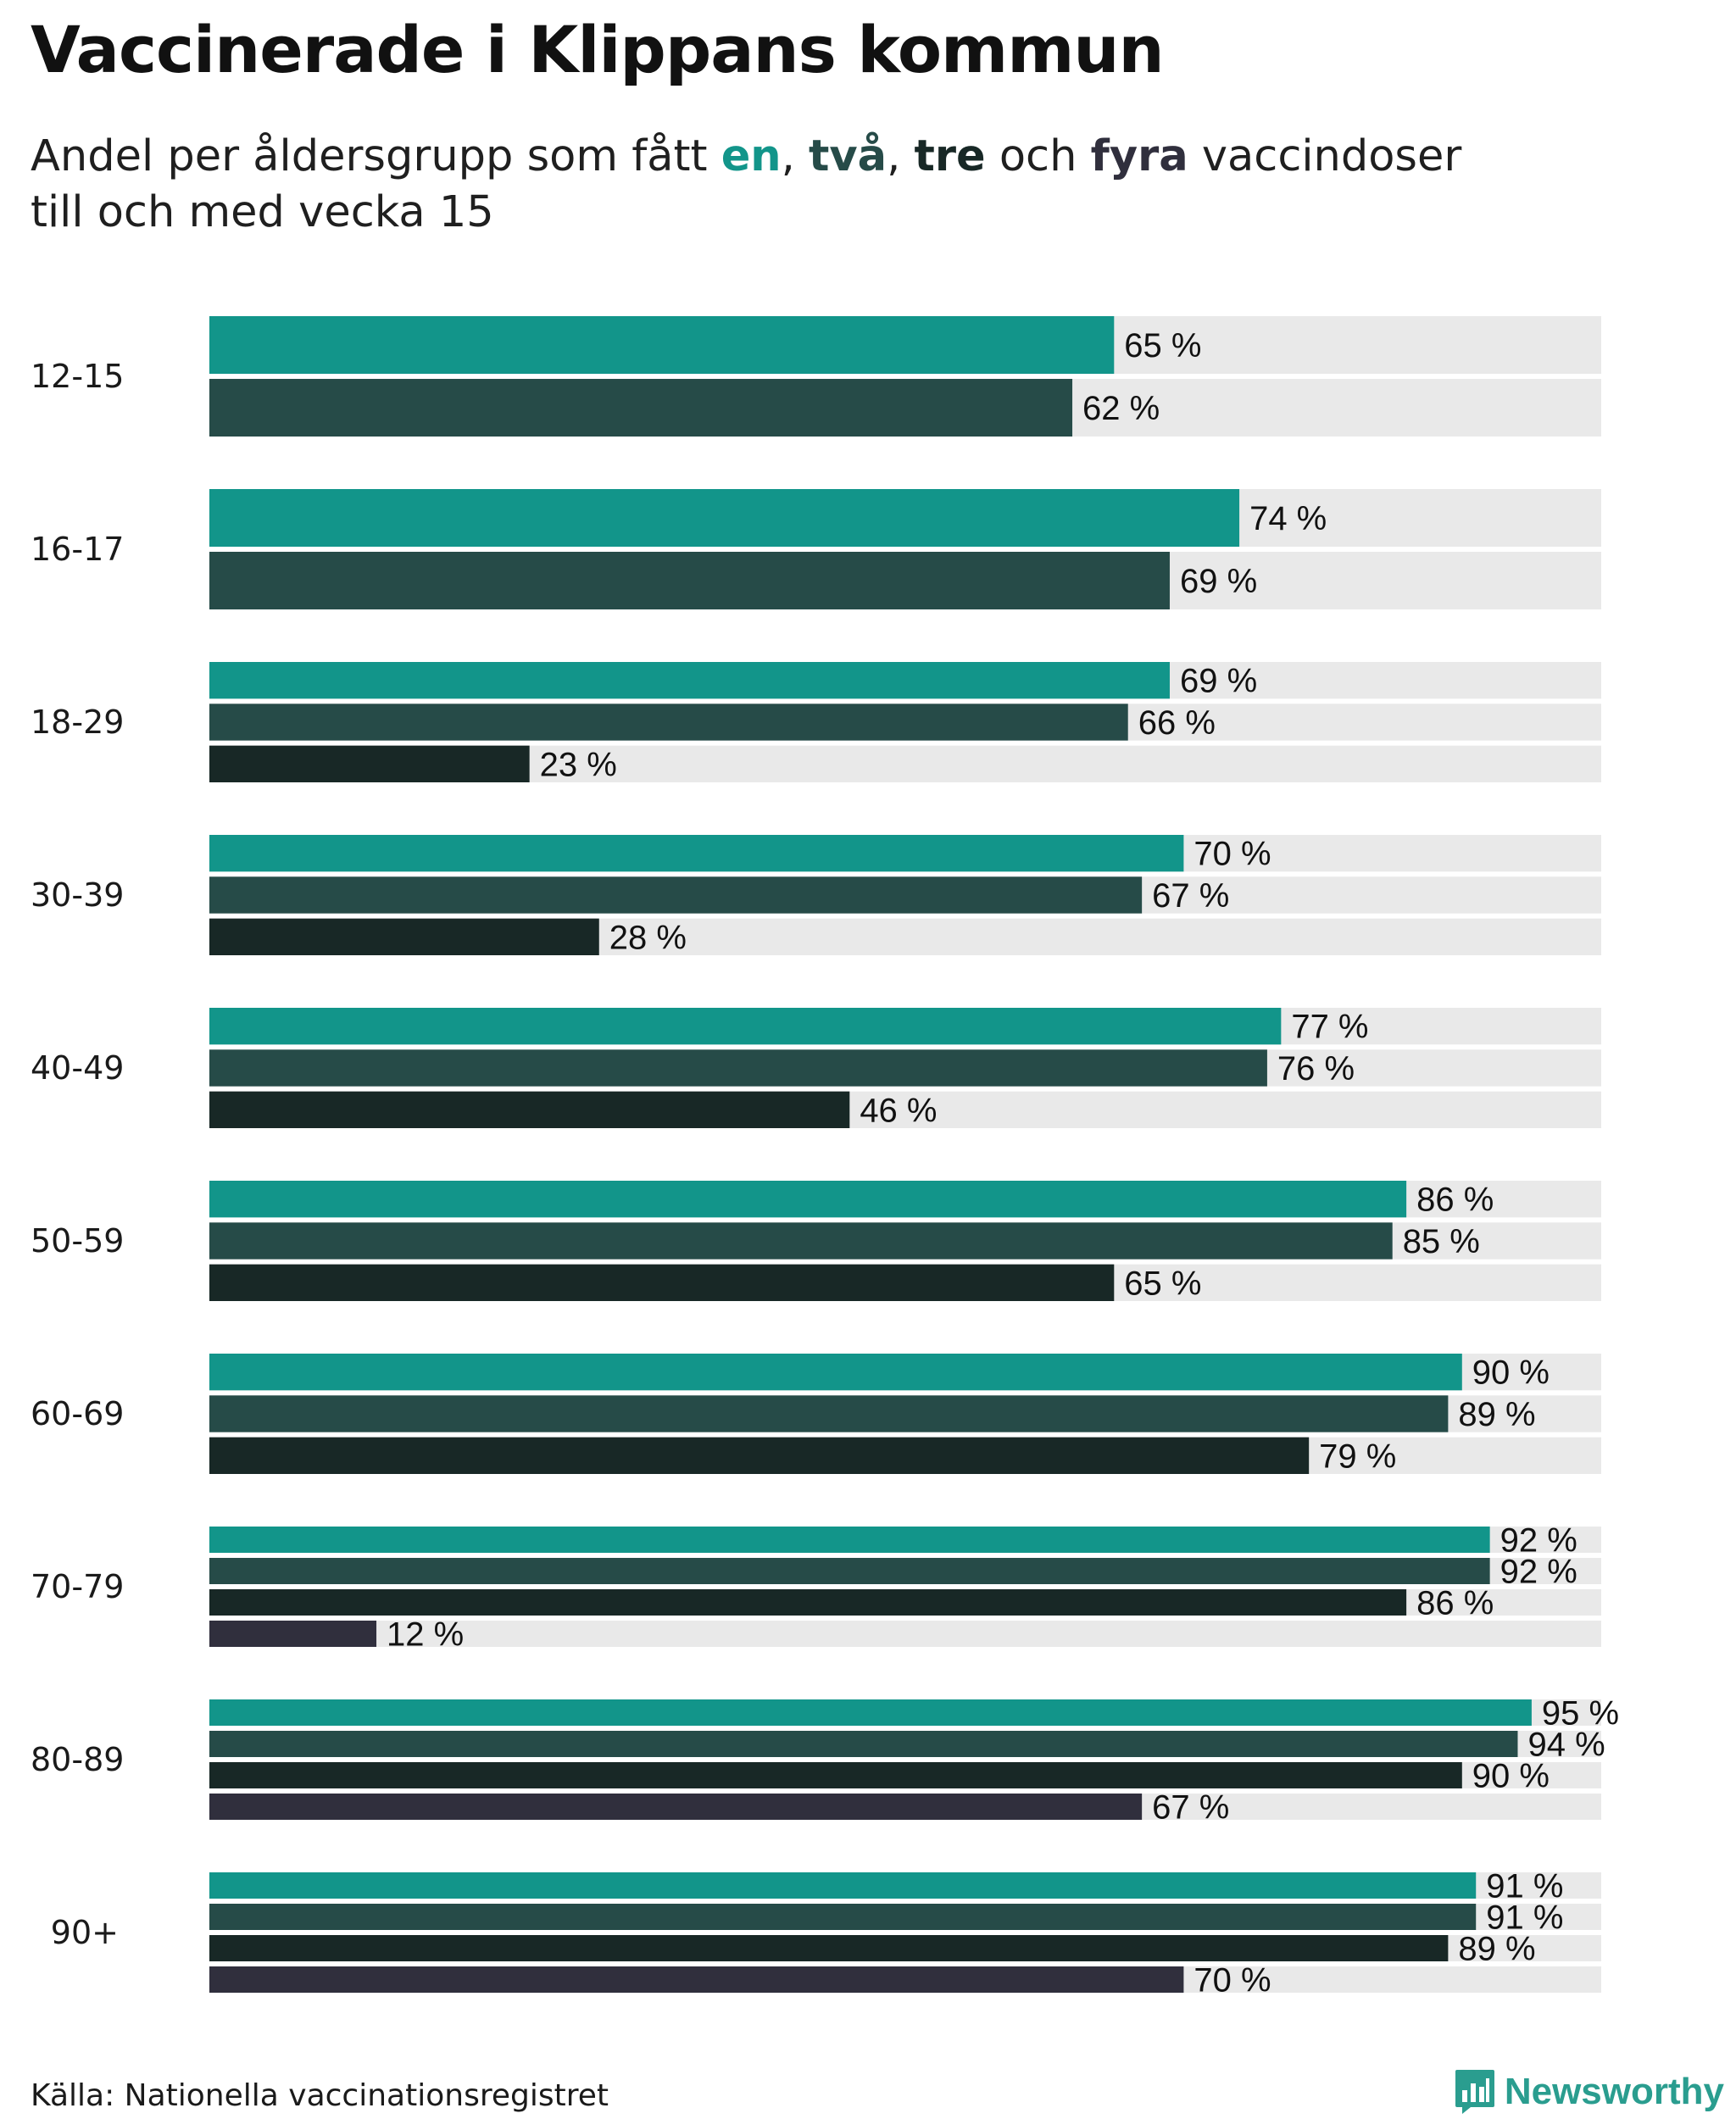 The image size is (1736, 2119). I want to click on bar-value-label: 85 %, so click(1441, 1242).